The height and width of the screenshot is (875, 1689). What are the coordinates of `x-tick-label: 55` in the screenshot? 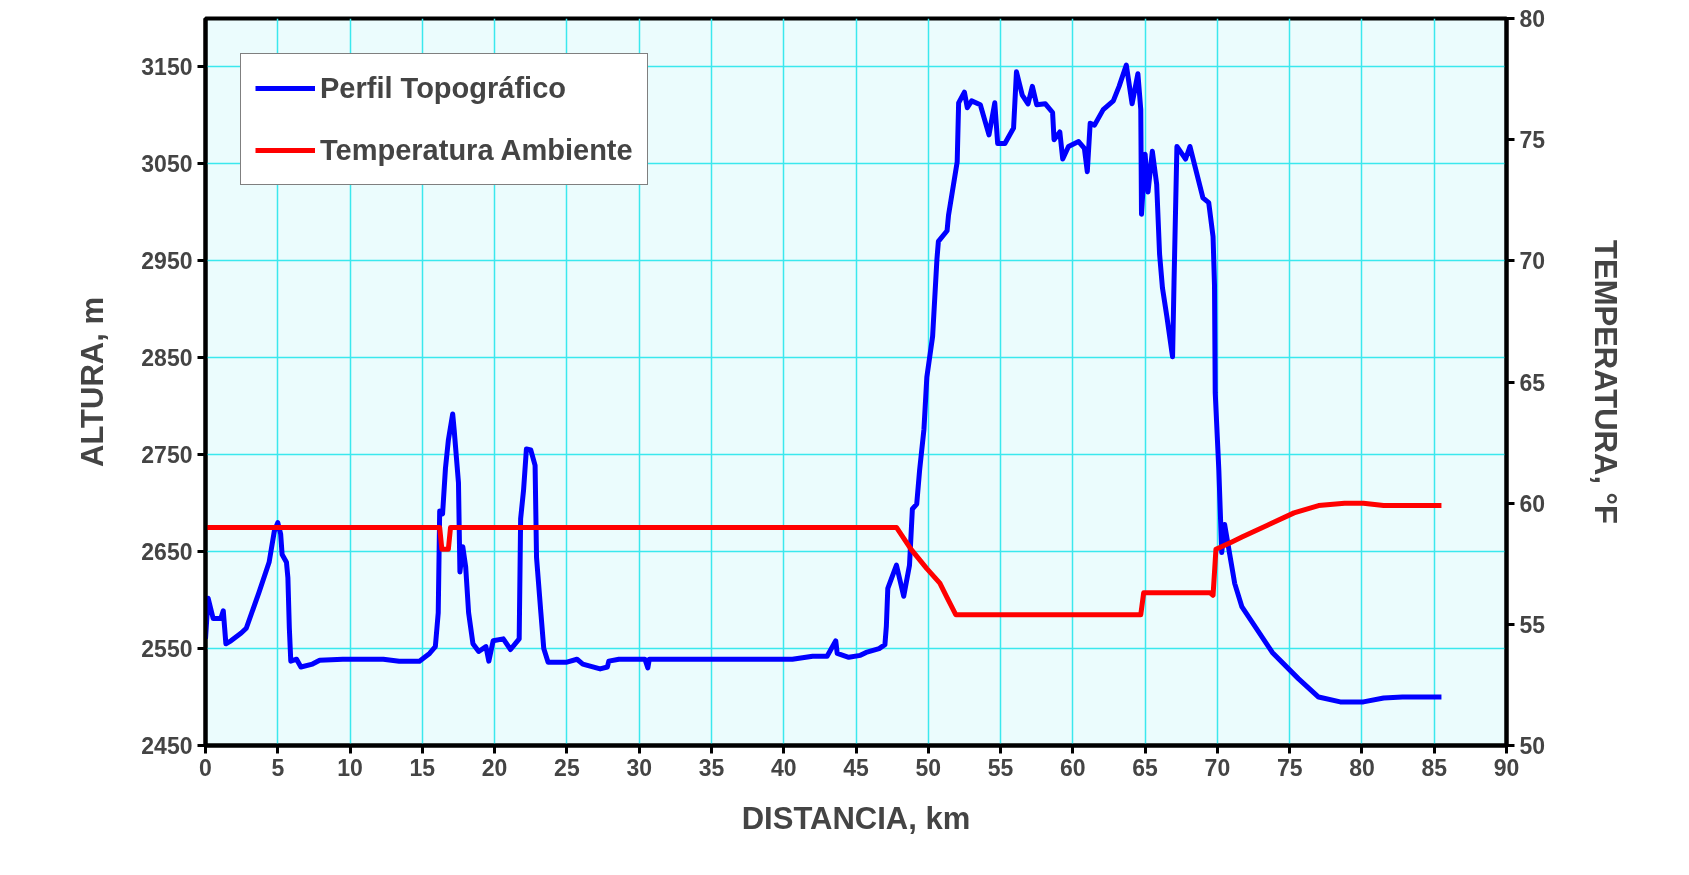 It's located at (1000, 767).